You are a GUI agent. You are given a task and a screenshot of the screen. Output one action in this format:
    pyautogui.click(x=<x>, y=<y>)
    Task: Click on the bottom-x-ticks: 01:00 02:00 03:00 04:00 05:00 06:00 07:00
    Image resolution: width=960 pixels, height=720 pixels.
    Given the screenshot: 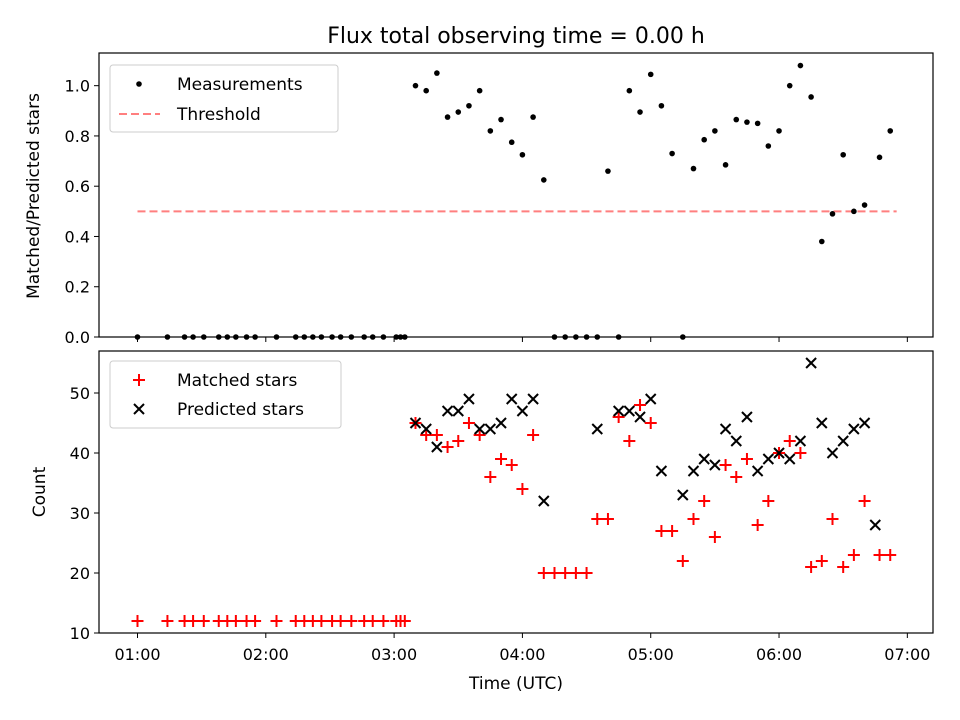 What is the action you would take?
    pyautogui.click(x=522, y=648)
    